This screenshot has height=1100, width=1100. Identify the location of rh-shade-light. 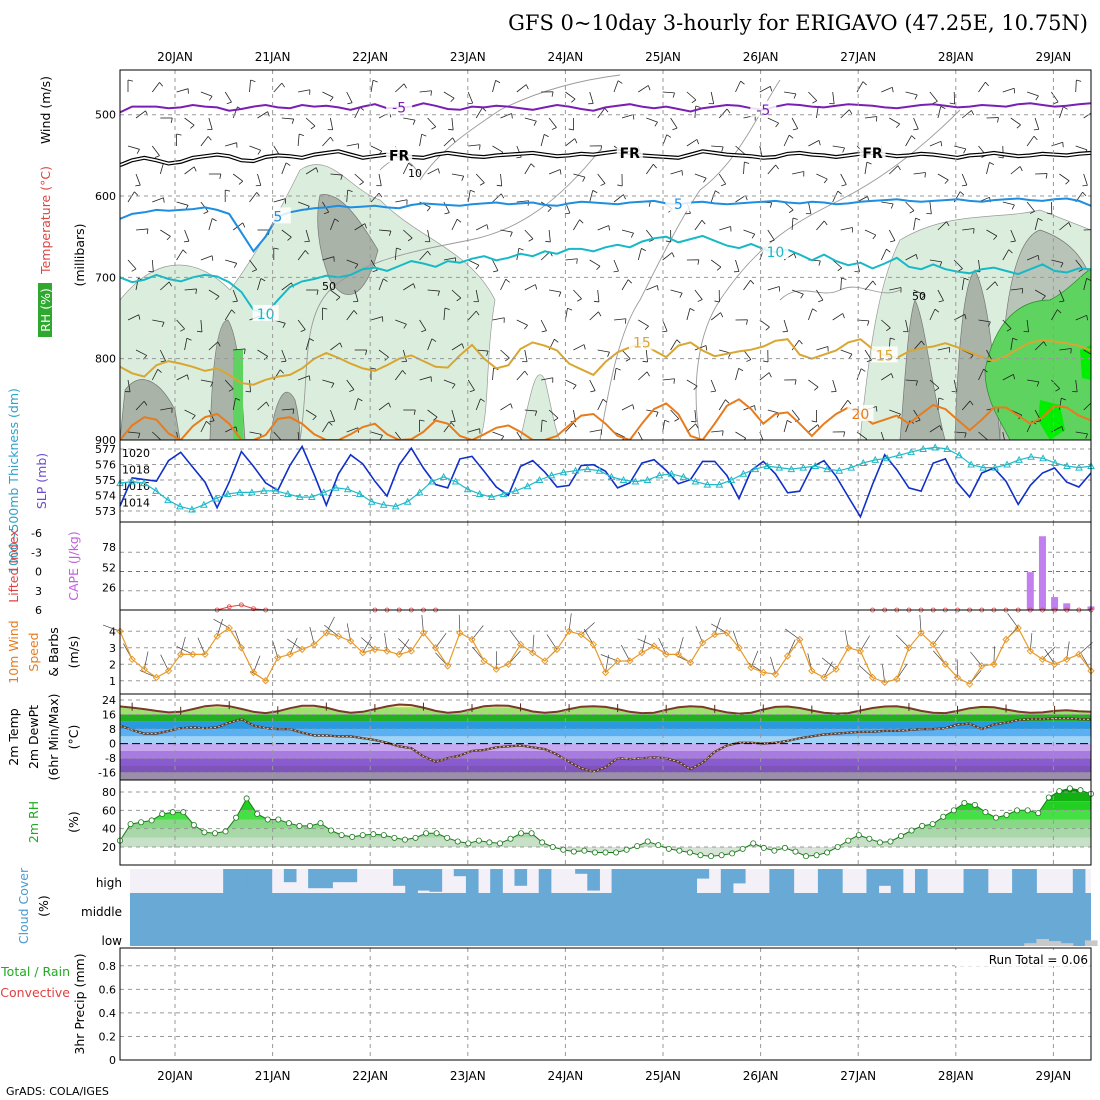
(540, 407).